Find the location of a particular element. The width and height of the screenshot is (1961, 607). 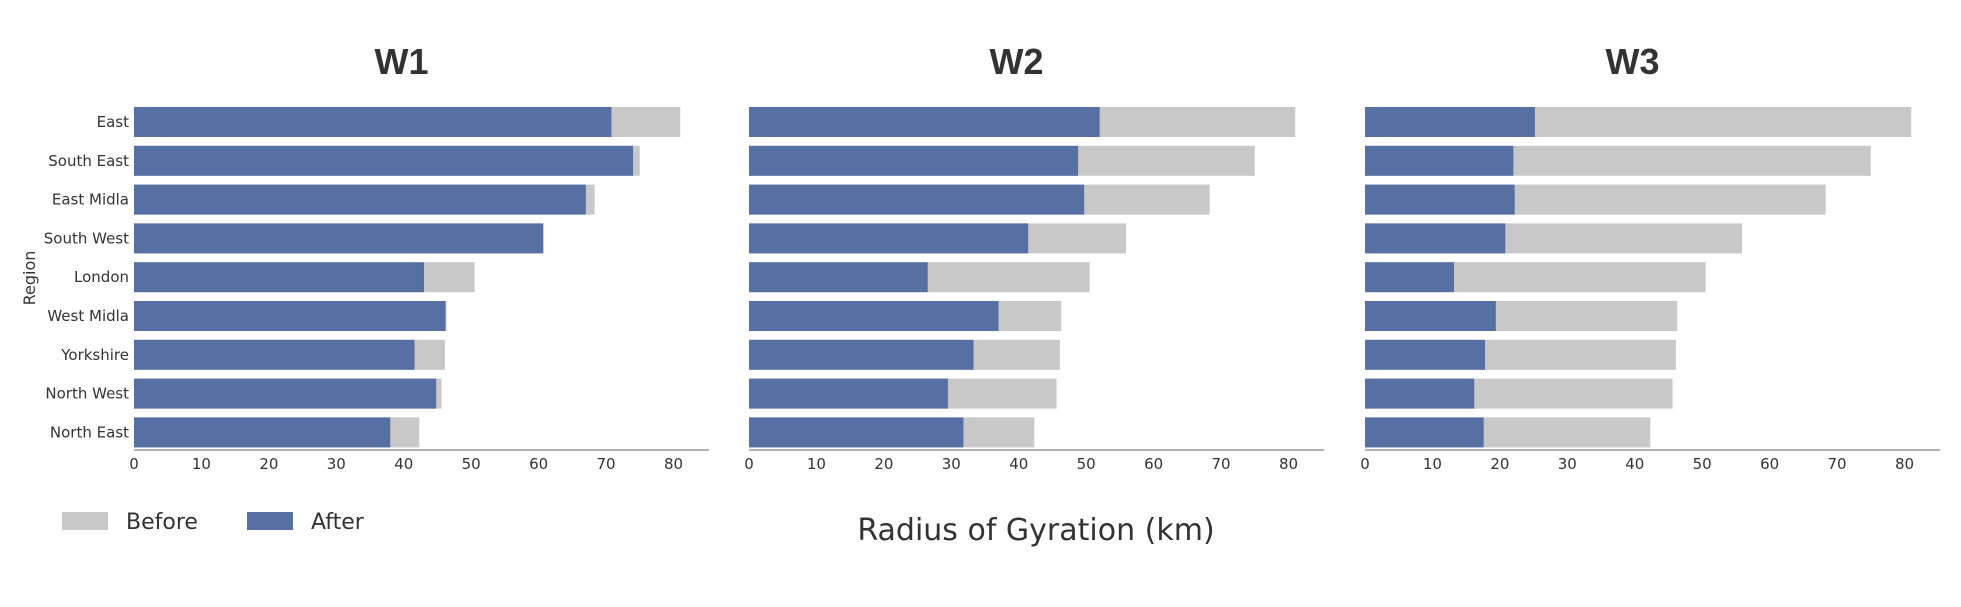

legend: Before After is located at coordinates (213, 522).